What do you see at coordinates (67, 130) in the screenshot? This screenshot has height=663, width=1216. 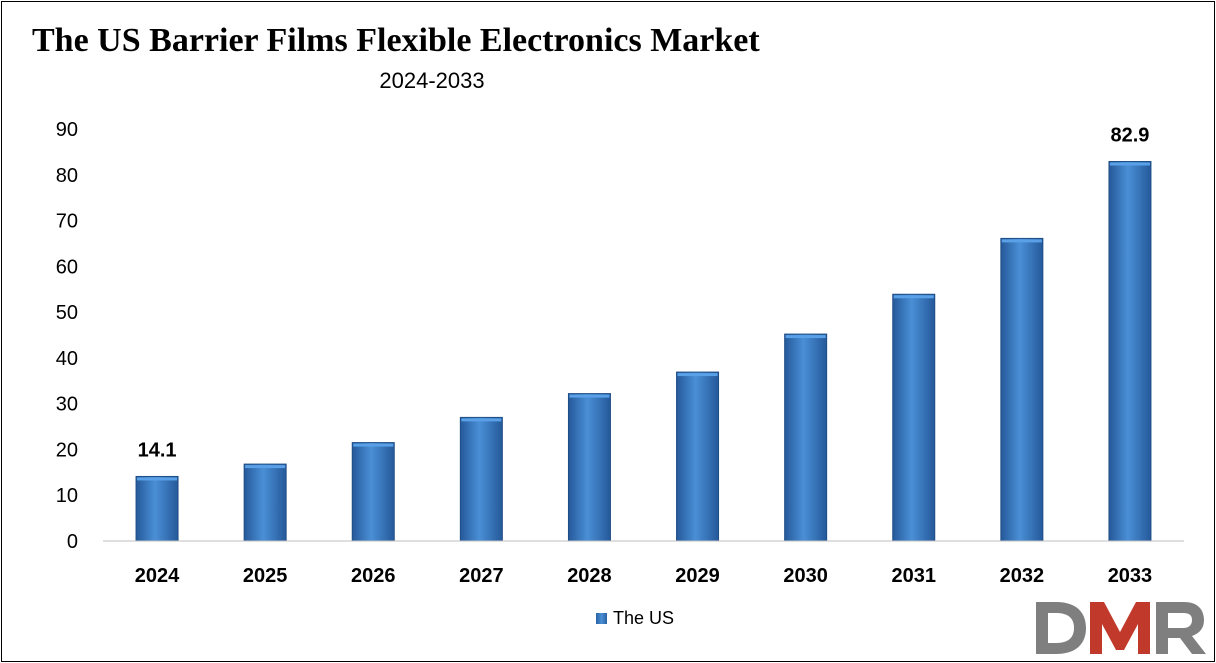 I see `y-tick-label: 90` at bounding box center [67, 130].